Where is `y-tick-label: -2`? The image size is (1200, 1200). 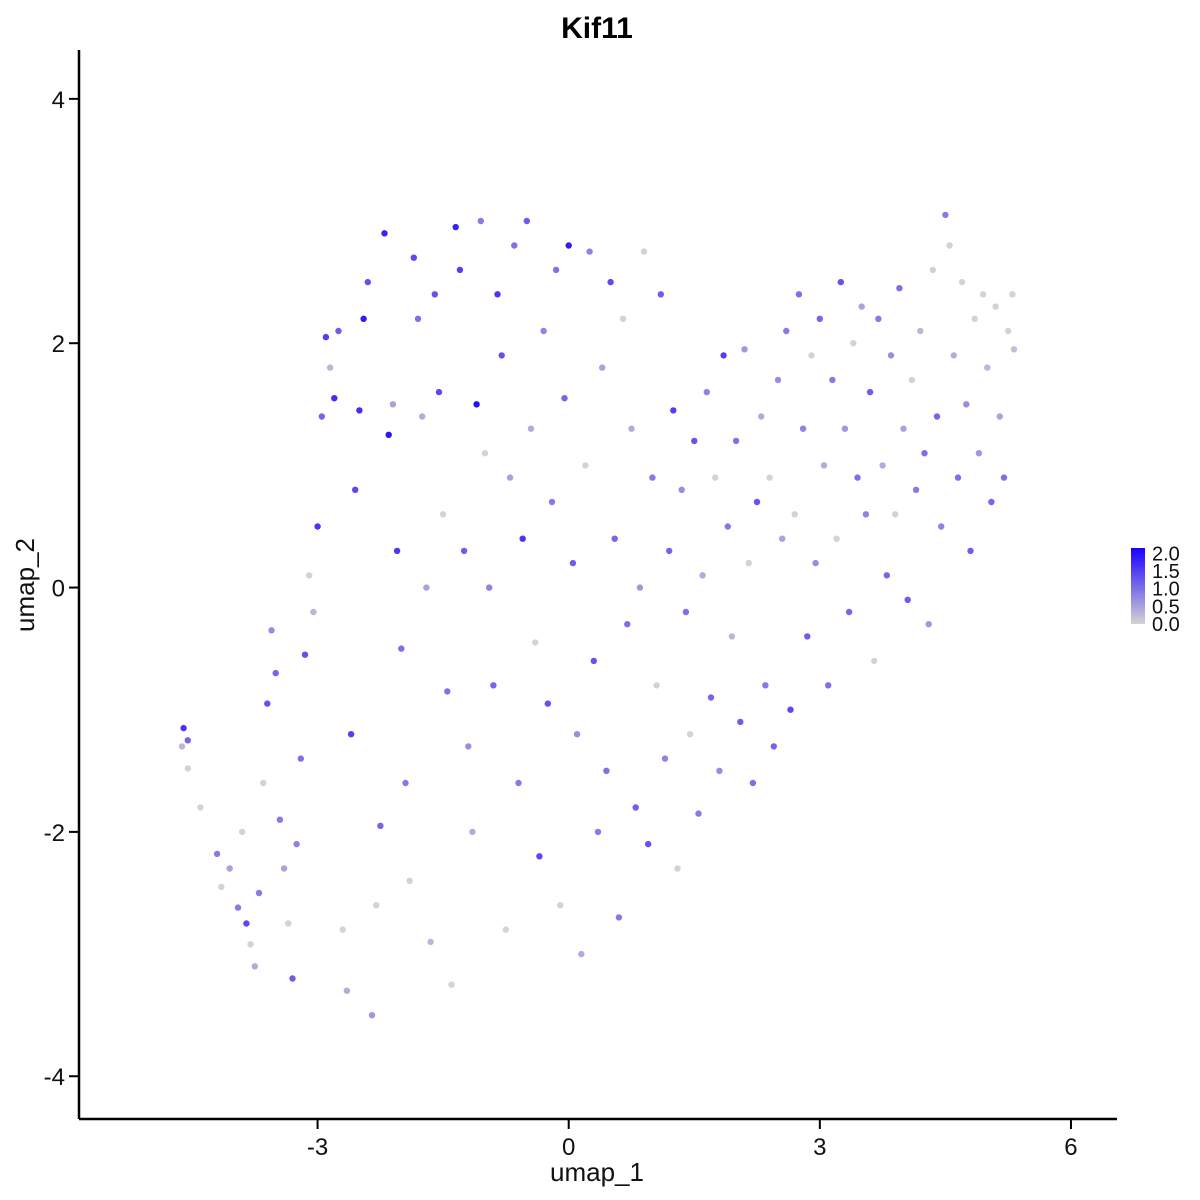
y-tick-label: -2 is located at coordinates (54, 833).